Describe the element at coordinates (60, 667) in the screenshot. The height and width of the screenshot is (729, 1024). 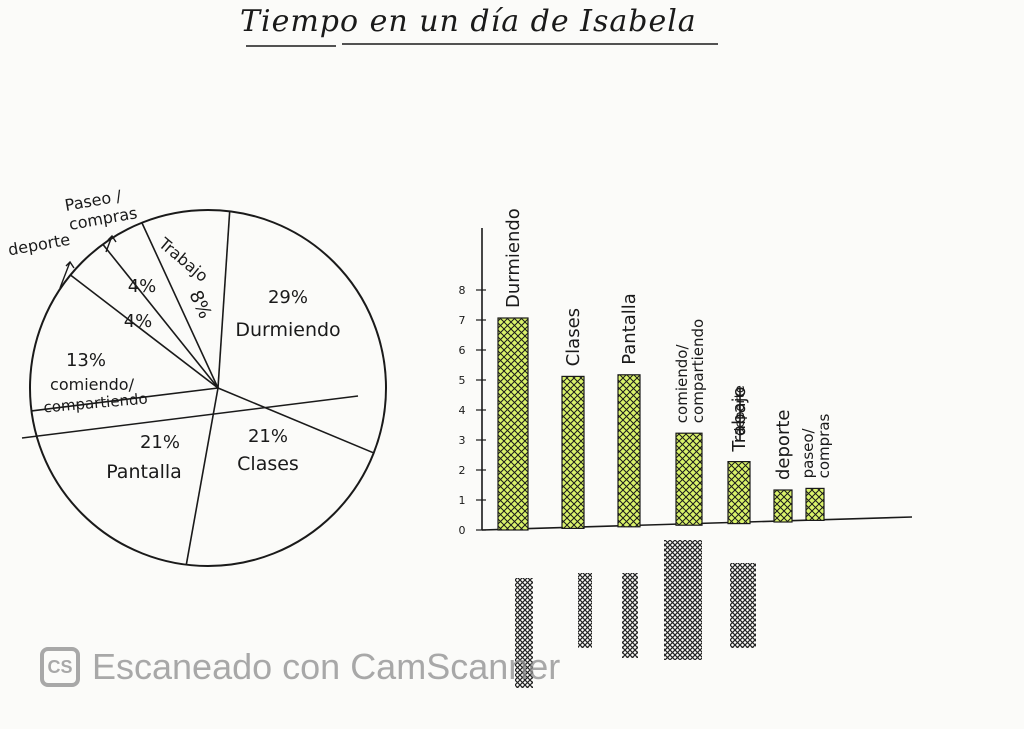
I see `camscanner-logo-icon: CS` at that location.